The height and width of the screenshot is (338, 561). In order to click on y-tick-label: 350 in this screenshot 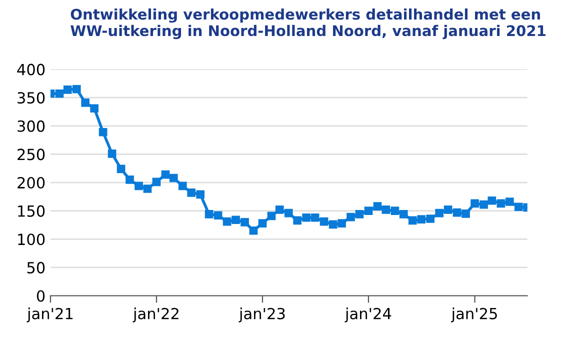, I will do `click(31, 98)`.